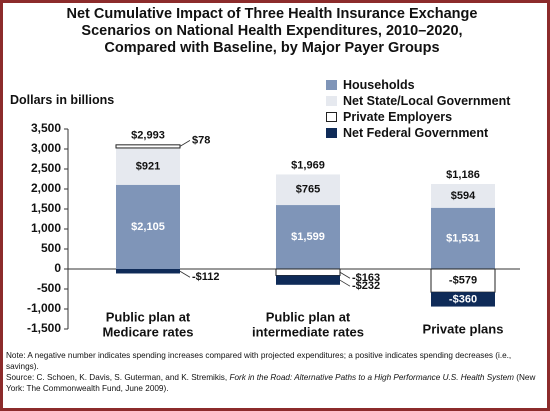  I want to click on data-label-state-local: $921, so click(148, 166).